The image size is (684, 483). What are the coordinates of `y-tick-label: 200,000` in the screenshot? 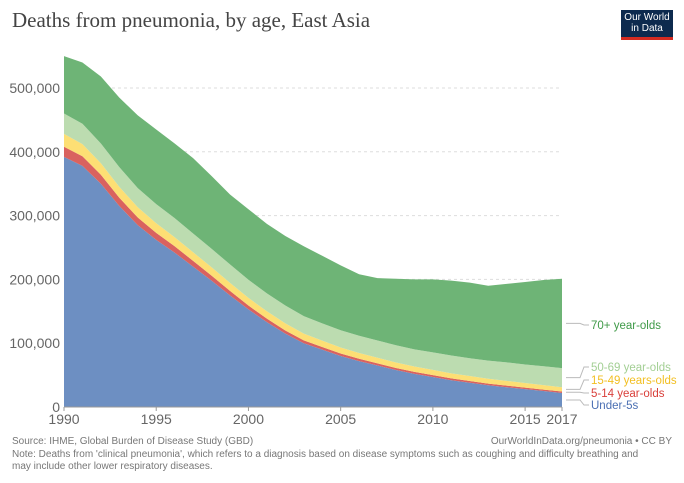 It's located at (34, 279).